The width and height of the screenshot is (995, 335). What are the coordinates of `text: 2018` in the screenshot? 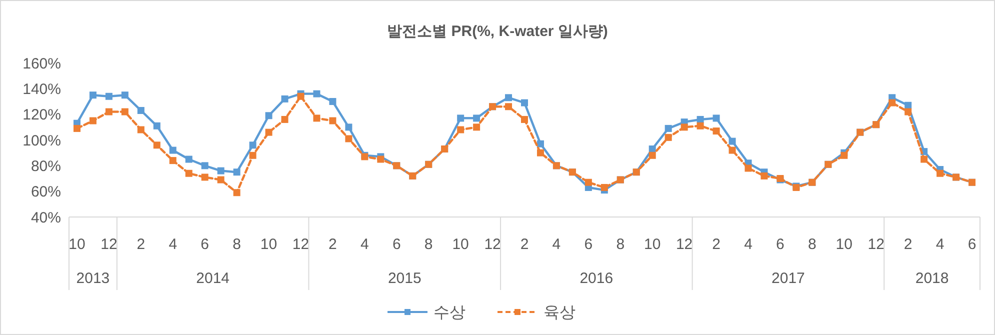 It's located at (932, 278).